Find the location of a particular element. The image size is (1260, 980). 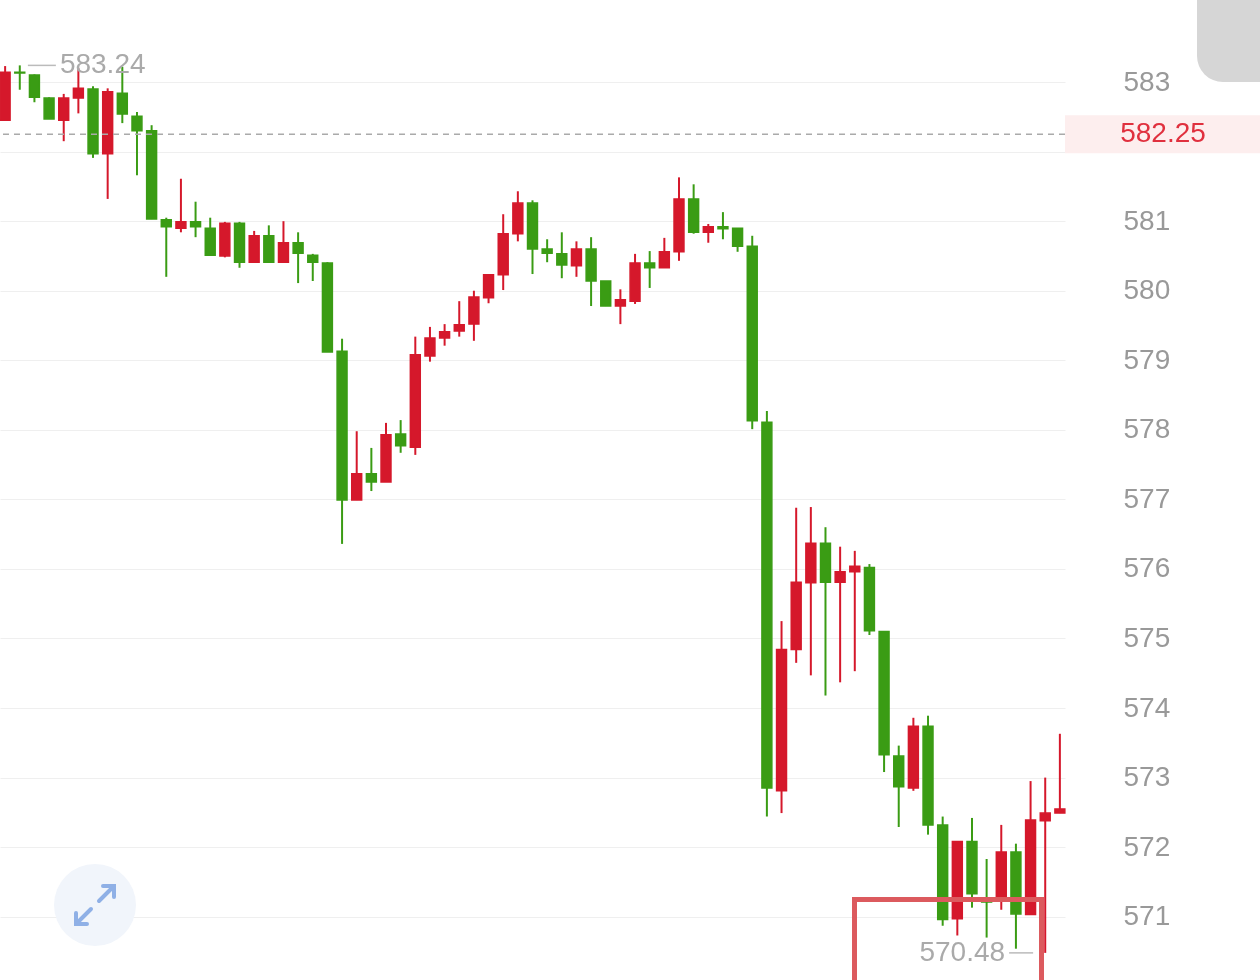

y-tick-label: 573 is located at coordinates (1147, 777).